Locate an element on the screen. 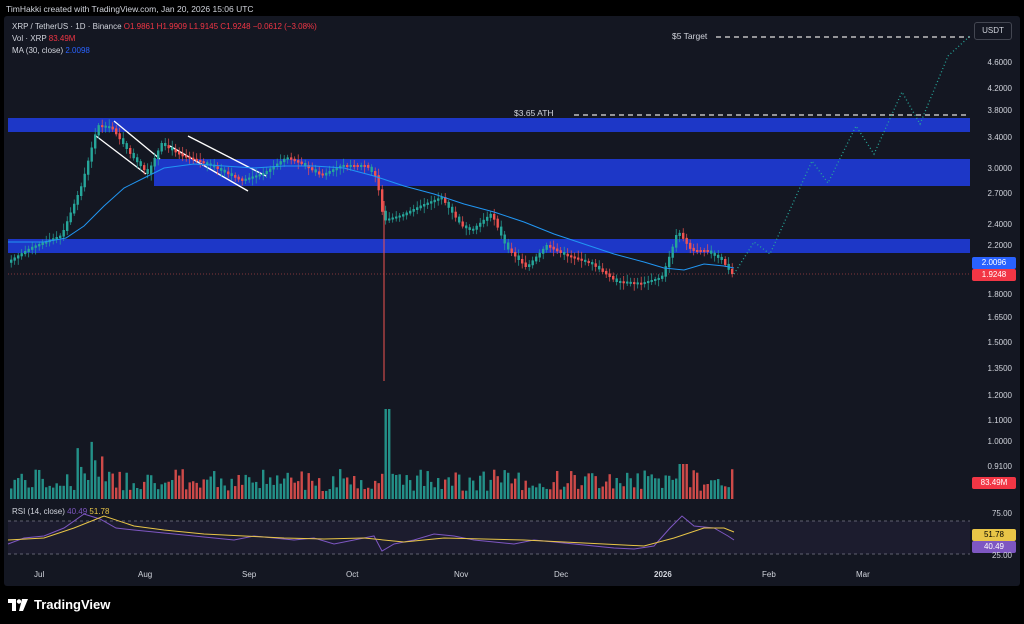  rsi-line is located at coordinates (371, 532).